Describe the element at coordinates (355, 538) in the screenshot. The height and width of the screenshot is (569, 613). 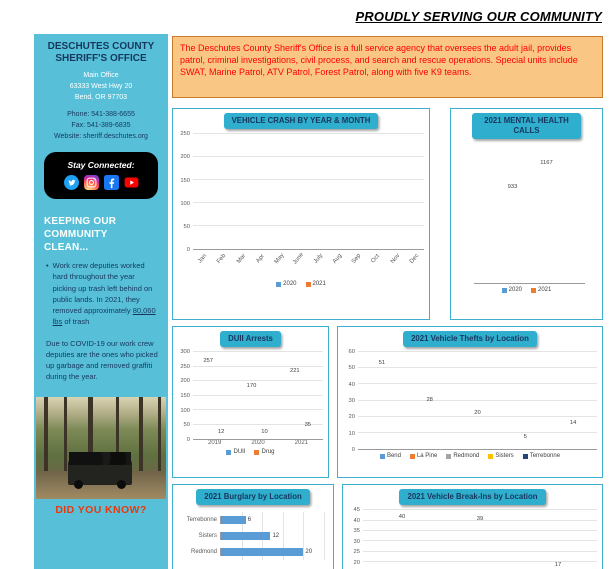
I see `y-axis: 051015202530354045` at that location.